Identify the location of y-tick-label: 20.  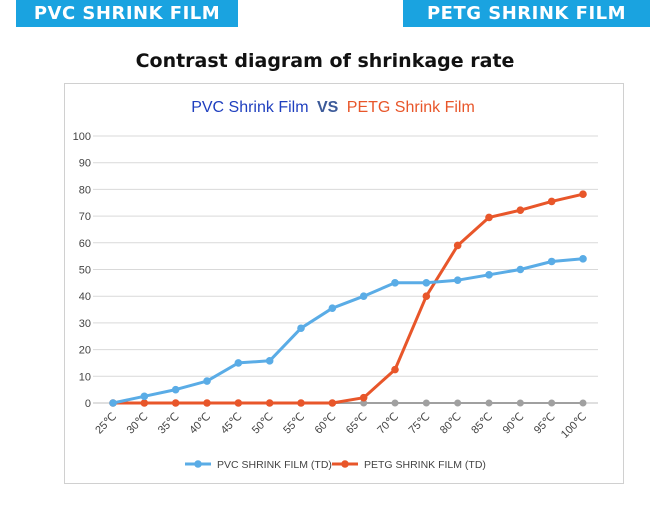
(85, 351).